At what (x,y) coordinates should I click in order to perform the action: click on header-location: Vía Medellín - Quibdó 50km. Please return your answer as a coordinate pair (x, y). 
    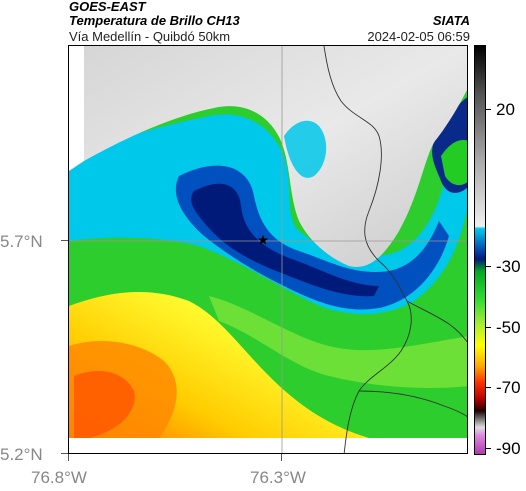
    Looking at the image, I should click on (150, 36).